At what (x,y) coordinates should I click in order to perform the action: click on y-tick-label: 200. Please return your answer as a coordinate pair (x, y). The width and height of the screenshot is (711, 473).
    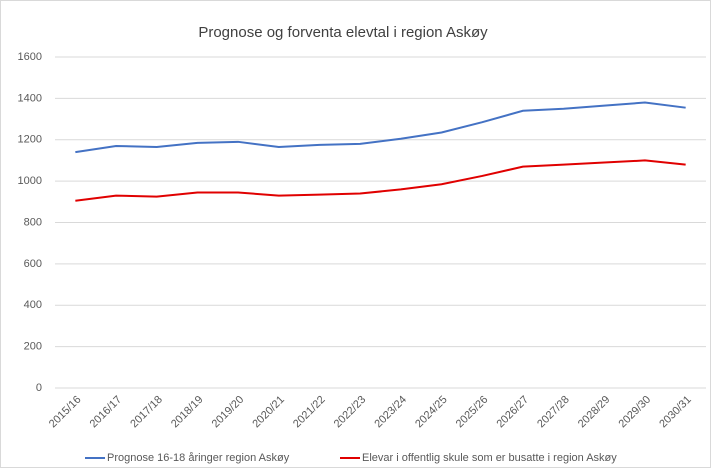
    Looking at the image, I should click on (33, 347).